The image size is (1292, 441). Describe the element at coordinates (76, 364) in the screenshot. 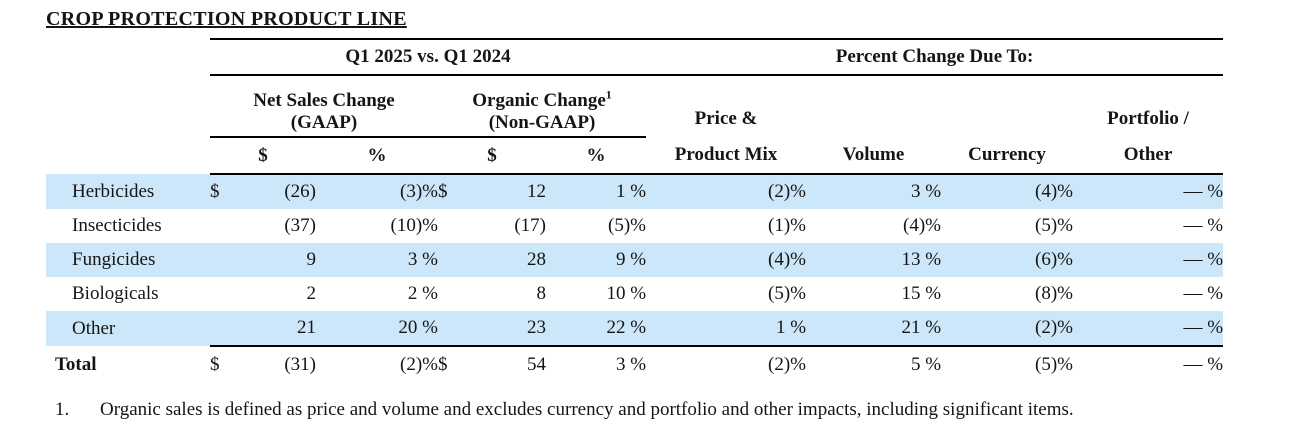

I see `row-label-total: Total` at that location.